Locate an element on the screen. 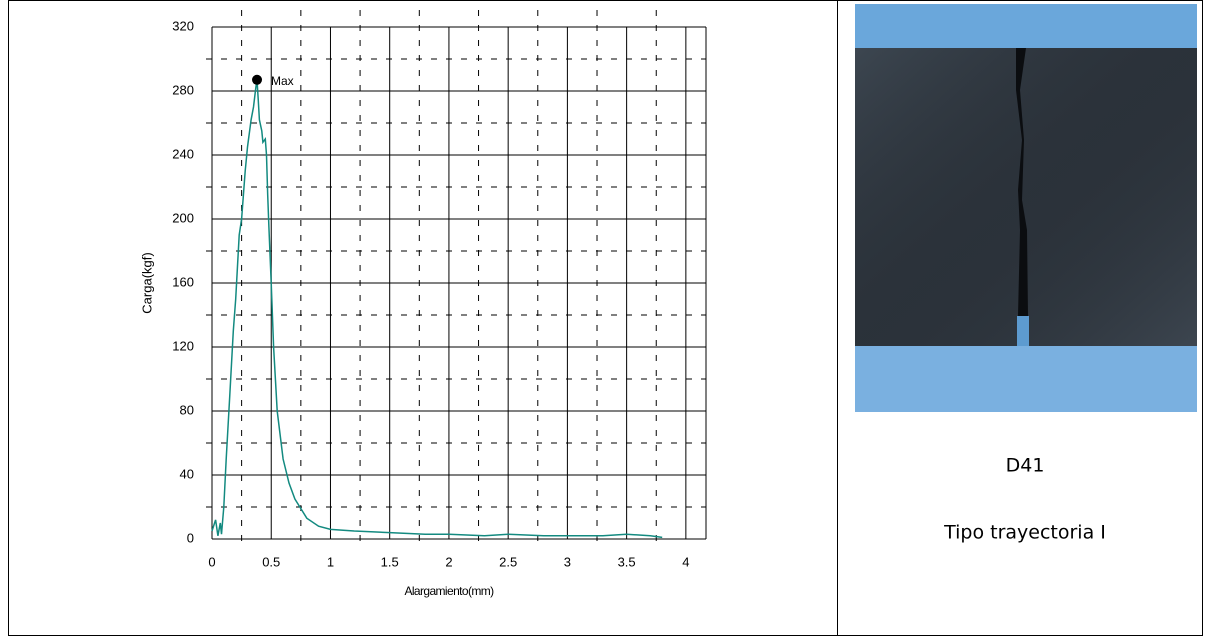  x-tick-label: 2 is located at coordinates (448, 561).